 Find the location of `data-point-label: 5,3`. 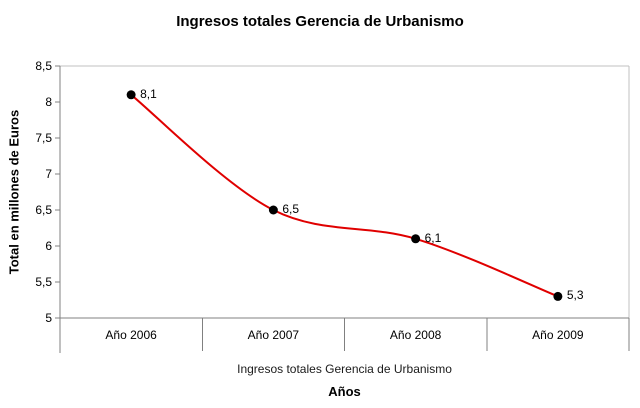

data-point-label: 5,3 is located at coordinates (575, 295).